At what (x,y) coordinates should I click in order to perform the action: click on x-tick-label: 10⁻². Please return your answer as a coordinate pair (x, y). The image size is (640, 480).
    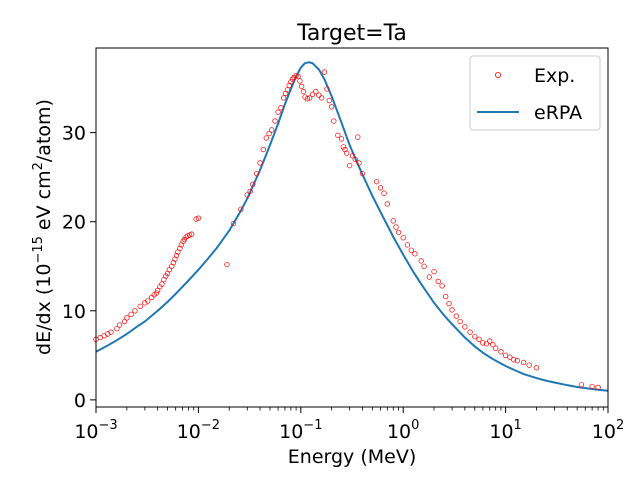
    Looking at the image, I should click on (198, 430).